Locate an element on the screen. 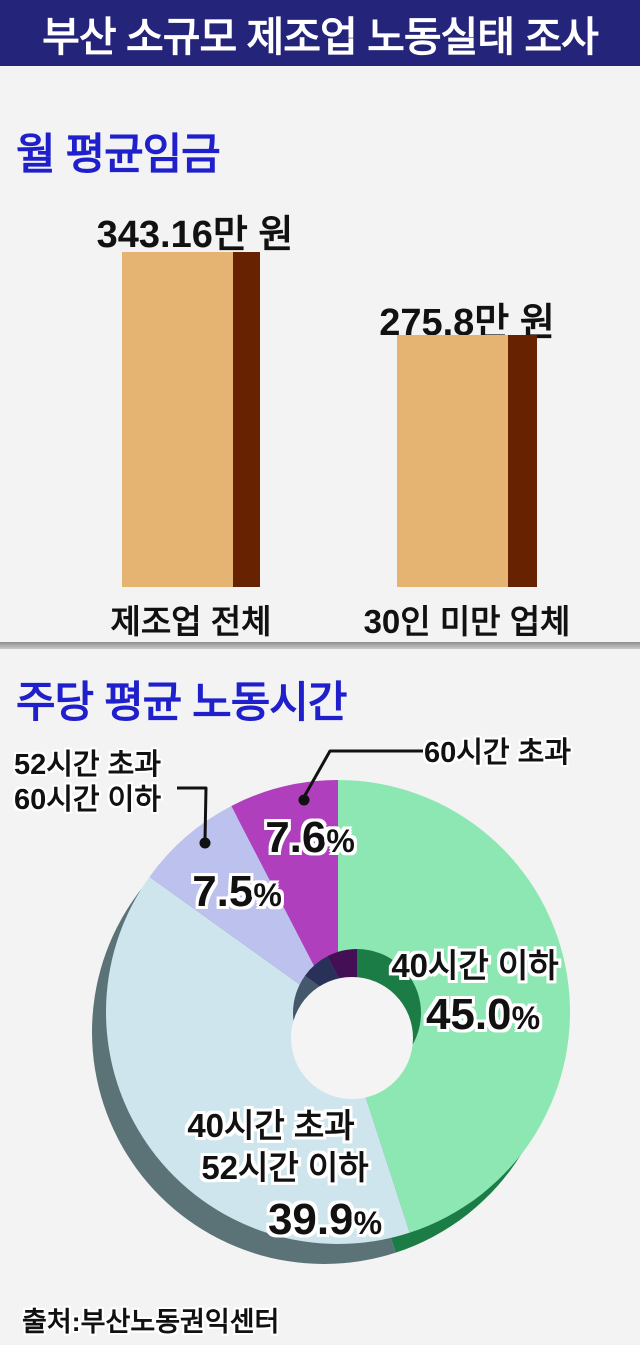  seg-40-52-pct: 39.9% is located at coordinates (325, 1220).